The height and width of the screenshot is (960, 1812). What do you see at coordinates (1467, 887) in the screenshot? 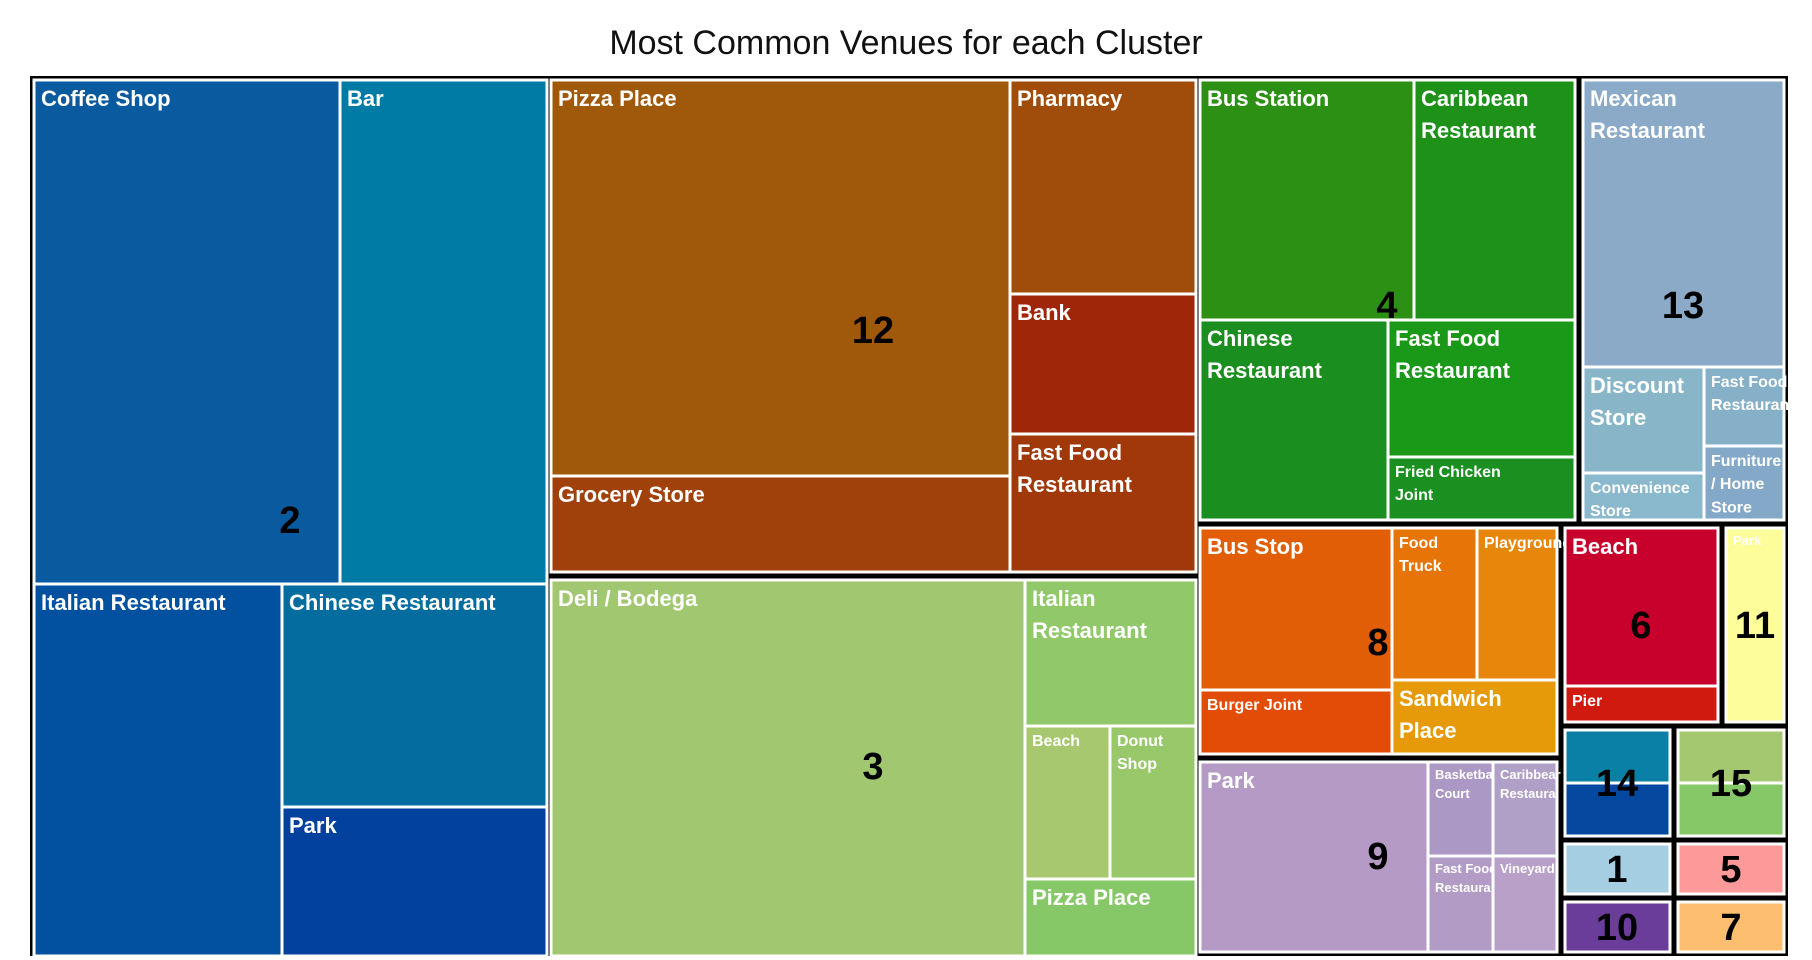
I see `venue-label: Restauran` at bounding box center [1467, 887].